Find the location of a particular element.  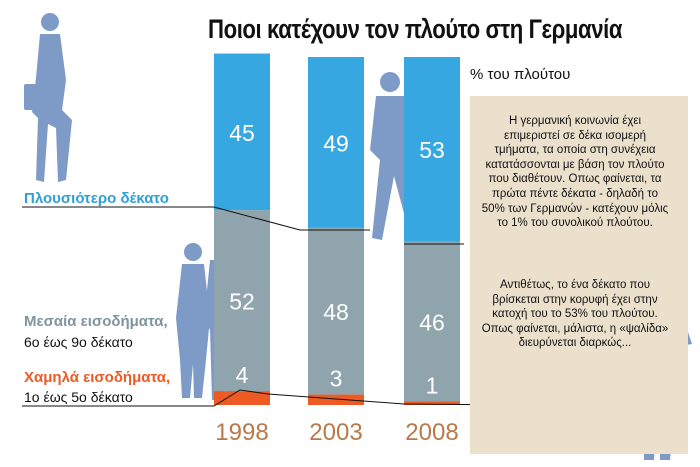

leader-line-top is located at coordinates (196, 218).